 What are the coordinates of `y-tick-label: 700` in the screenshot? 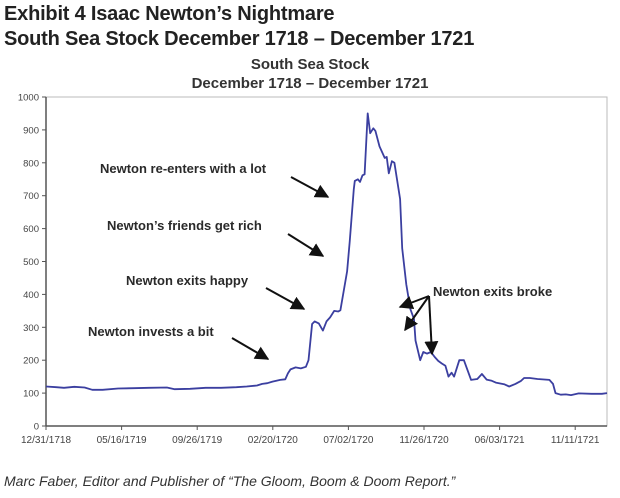 It's located at (31, 196).